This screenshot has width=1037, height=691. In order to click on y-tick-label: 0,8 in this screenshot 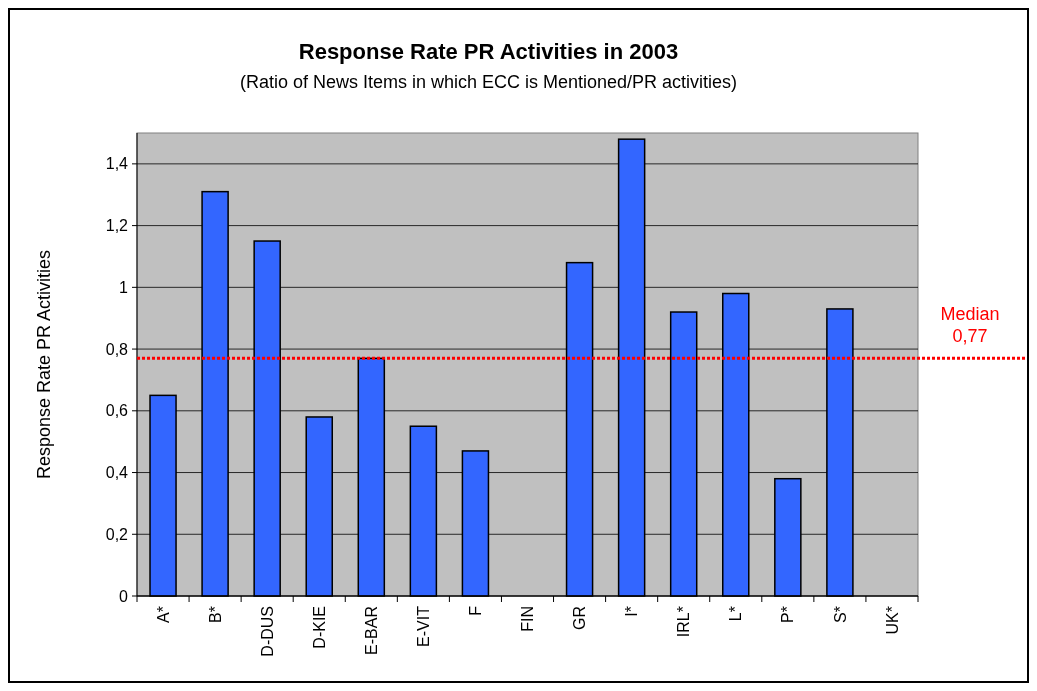, I will do `click(117, 349)`.